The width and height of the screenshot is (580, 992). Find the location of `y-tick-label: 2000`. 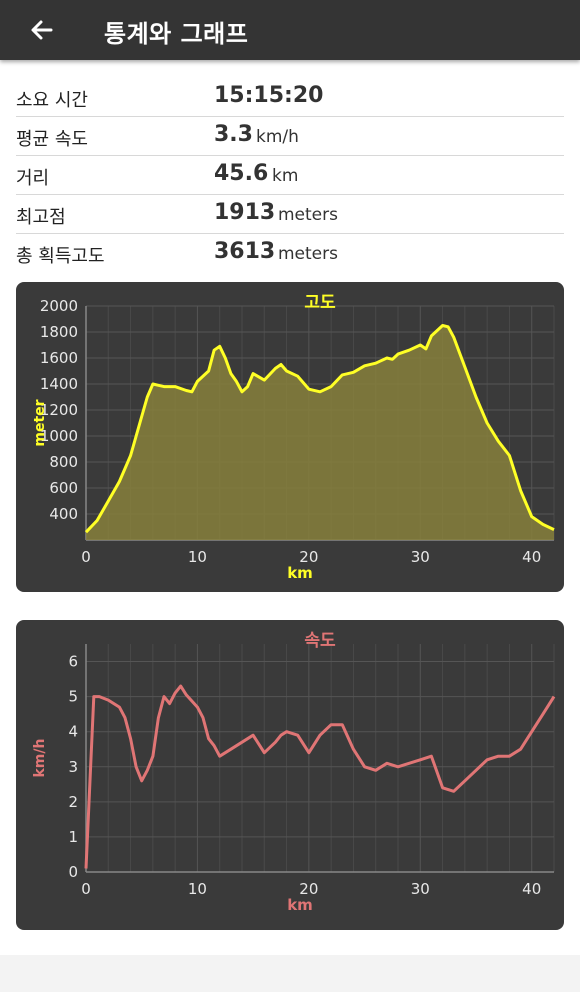

y-tick-label: 2000 is located at coordinates (59, 306).